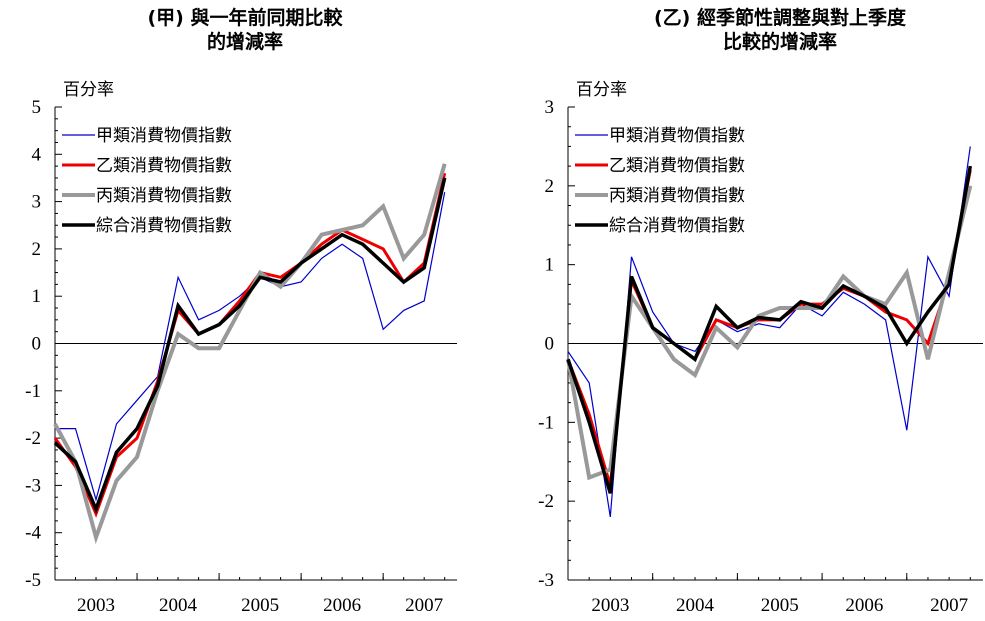 The width and height of the screenshot is (985, 621). I want to click on y-tick-label: 4, so click(37, 154).